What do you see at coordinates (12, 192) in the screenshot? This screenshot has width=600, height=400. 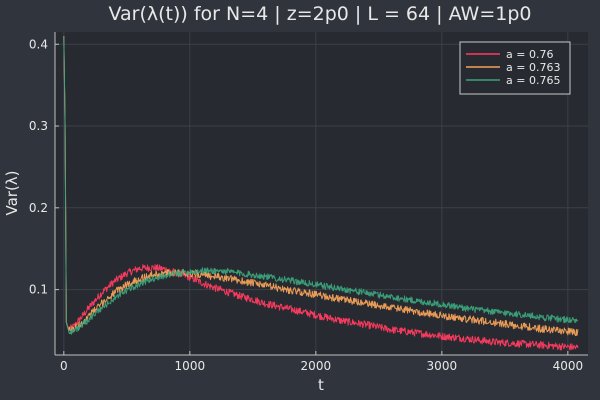 I see `y-axis-label: Var(λ)` at bounding box center [12, 192].